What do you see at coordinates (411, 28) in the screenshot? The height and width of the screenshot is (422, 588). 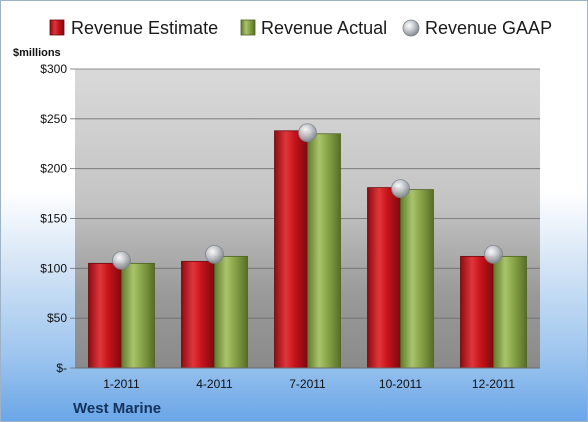 I see `legend-marker-gaap` at bounding box center [411, 28].